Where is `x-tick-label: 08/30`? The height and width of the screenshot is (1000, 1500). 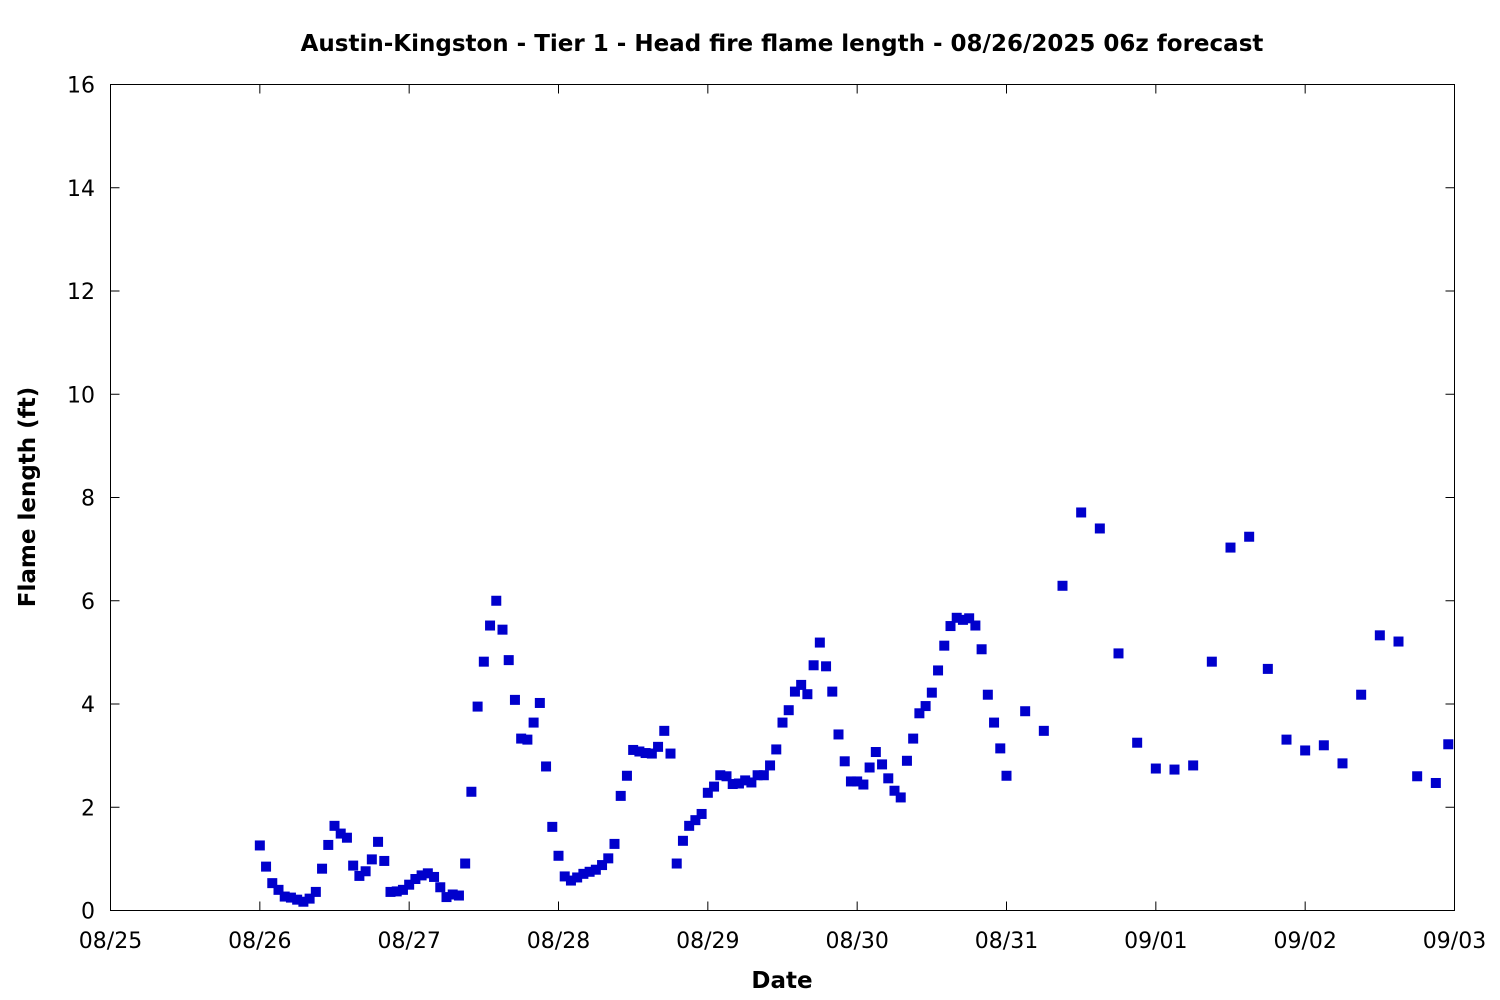
x-tick-label: 08/30 is located at coordinates (856, 941).